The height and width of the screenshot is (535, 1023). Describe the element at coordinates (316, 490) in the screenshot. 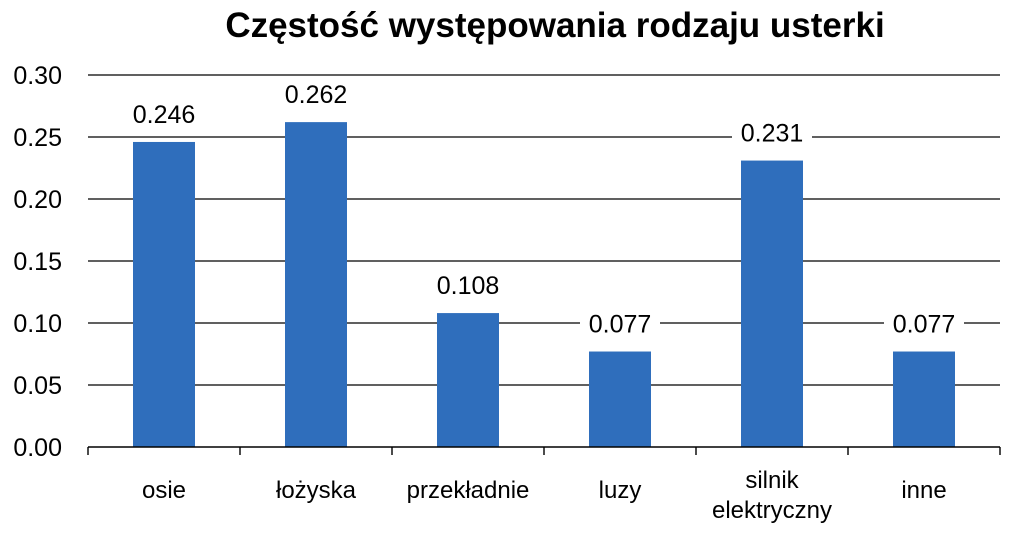

I see `category-label: łożyska` at that location.